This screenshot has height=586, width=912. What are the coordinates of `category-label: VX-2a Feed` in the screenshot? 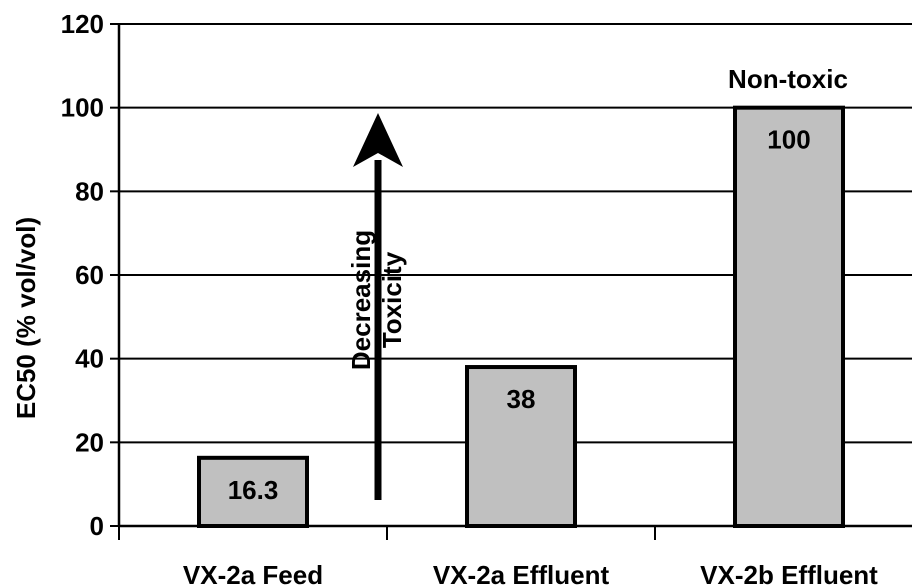 It's located at (253, 573).